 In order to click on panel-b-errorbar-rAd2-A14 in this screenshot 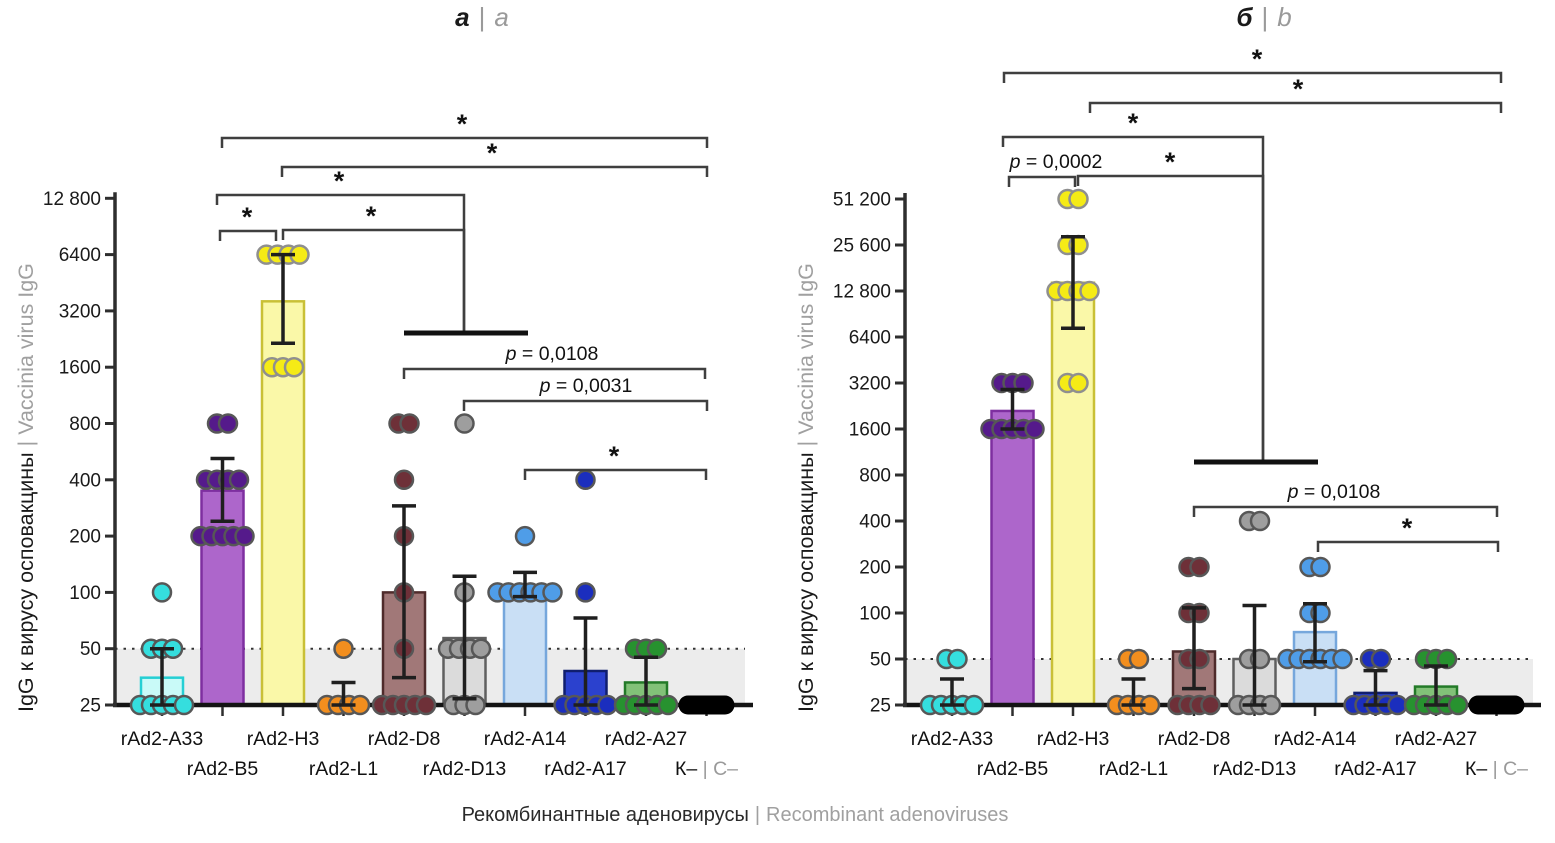, I will do `click(1315, 632)`.